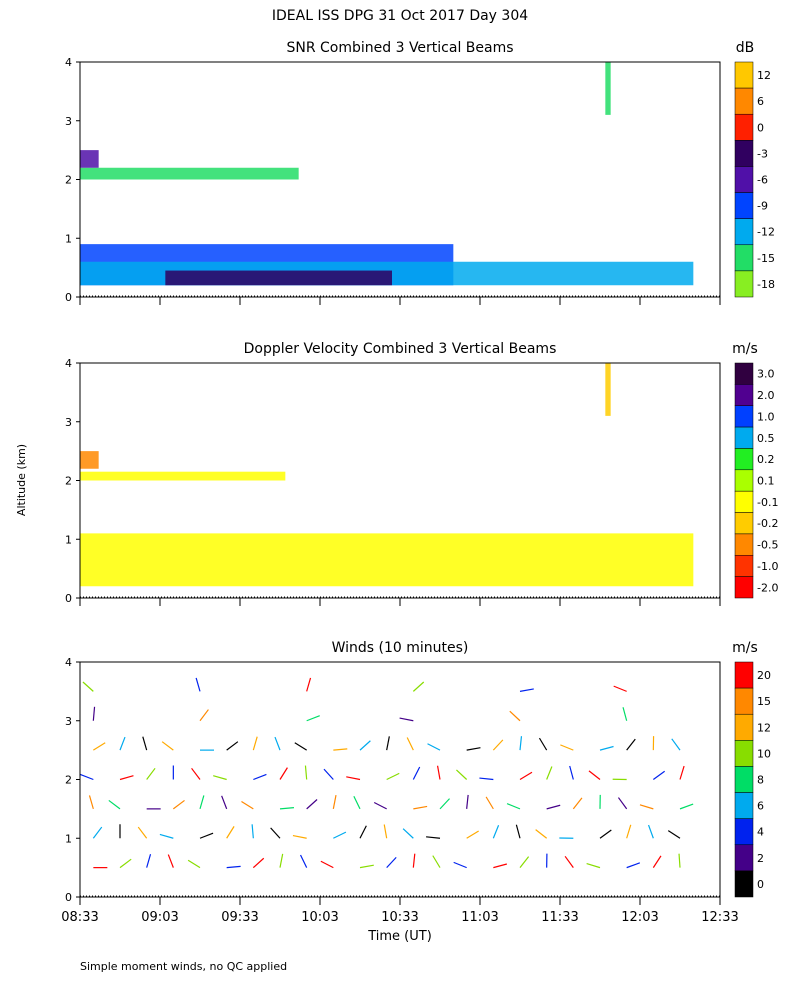  I want to click on y-axis-label: Altitude (km), so click(21, 480).